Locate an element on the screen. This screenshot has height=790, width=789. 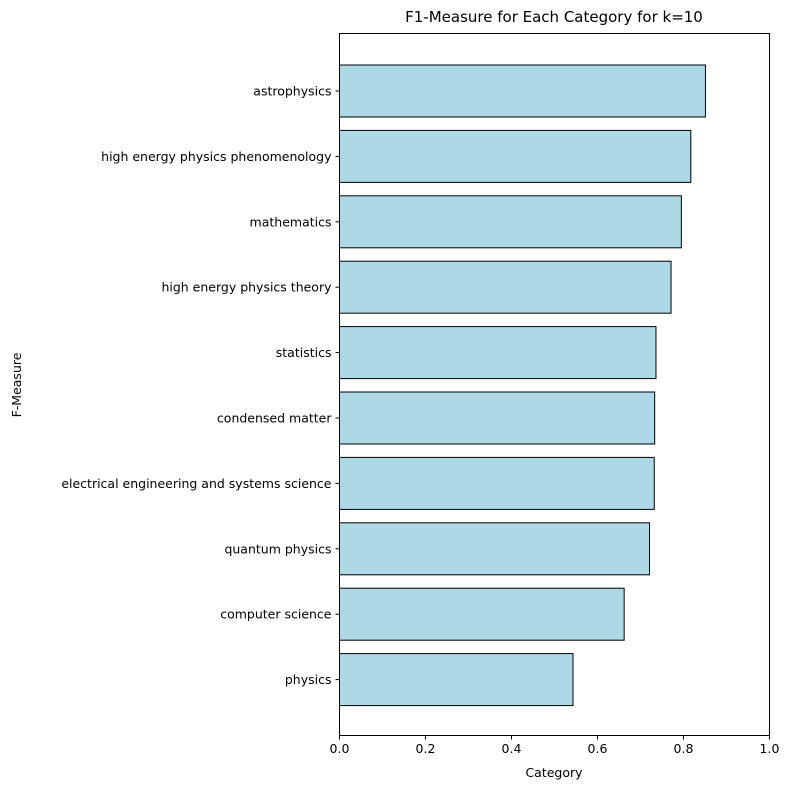
x-tick-label: 0.8 is located at coordinates (684, 748).